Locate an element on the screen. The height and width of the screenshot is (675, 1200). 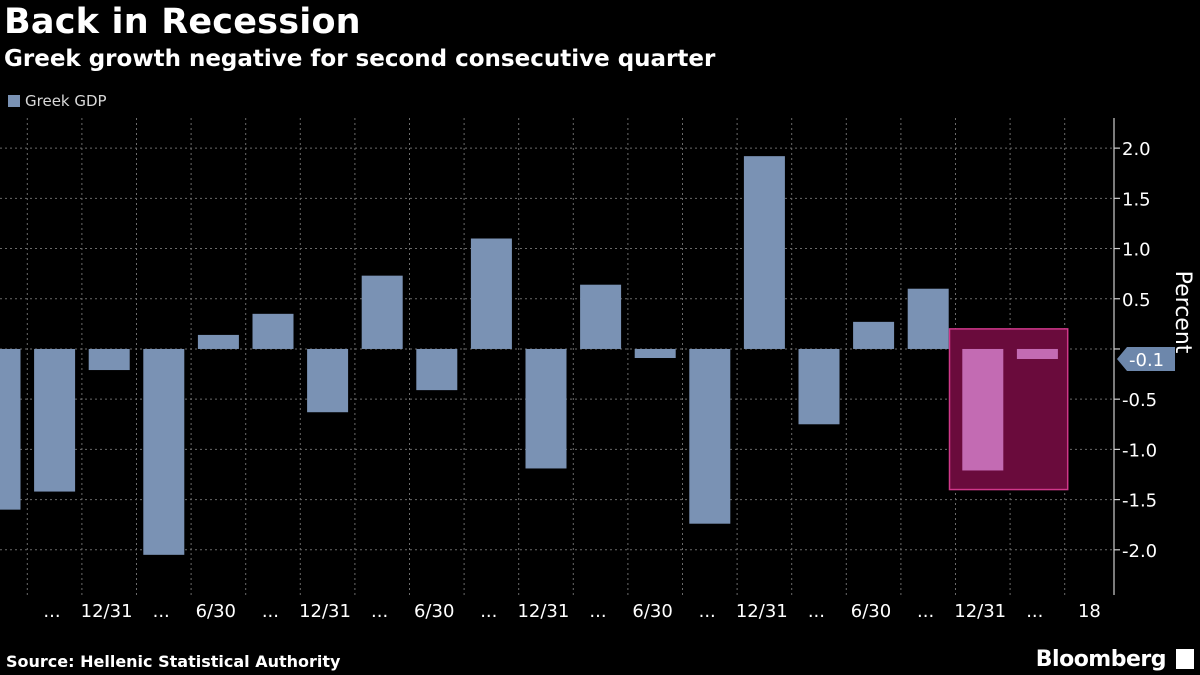
source-note: Source: Hellenic Statistical Authority is located at coordinates (173, 661).